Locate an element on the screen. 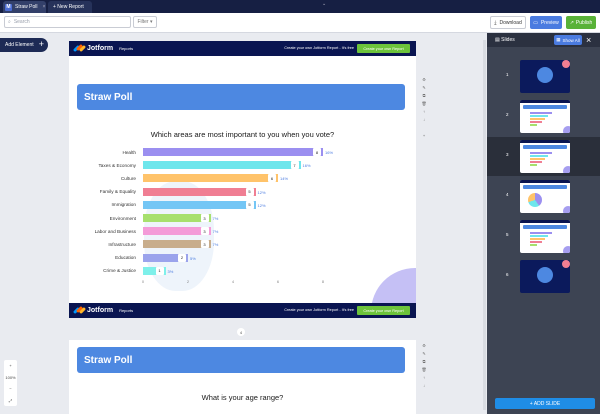 This screenshot has width=600, height=414. jotform-m-icon: M is located at coordinates (8, 7).